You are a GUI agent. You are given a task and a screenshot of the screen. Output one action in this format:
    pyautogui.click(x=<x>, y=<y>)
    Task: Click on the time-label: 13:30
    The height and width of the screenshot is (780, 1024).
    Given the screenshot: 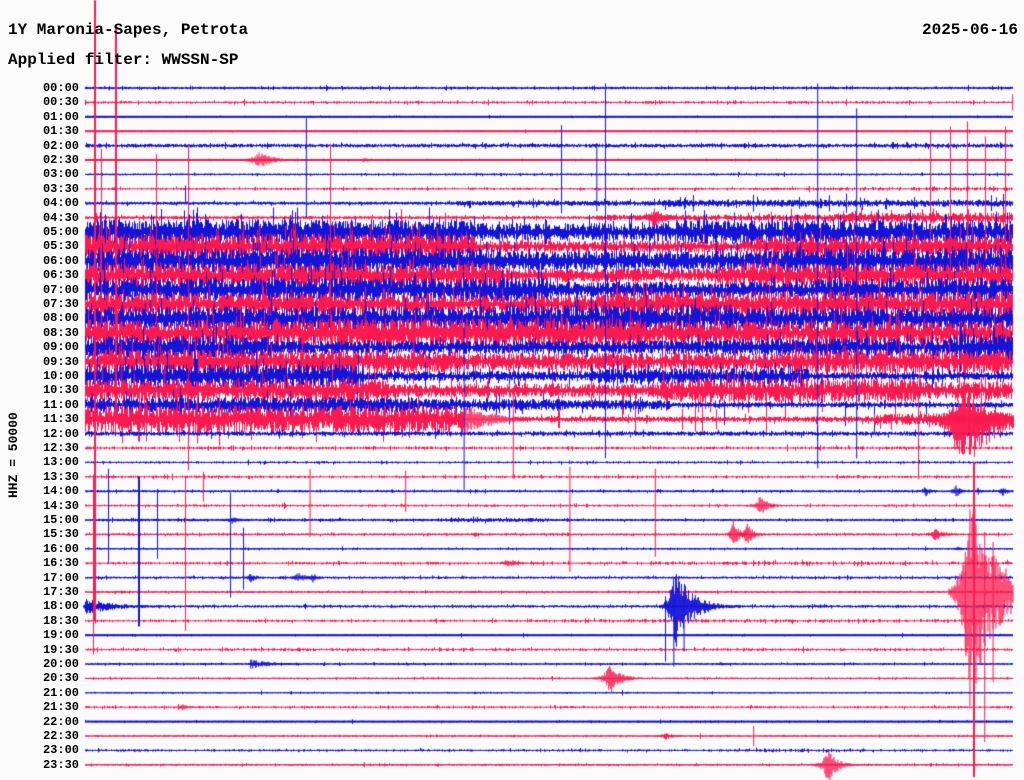 What is the action you would take?
    pyautogui.click(x=60, y=476)
    